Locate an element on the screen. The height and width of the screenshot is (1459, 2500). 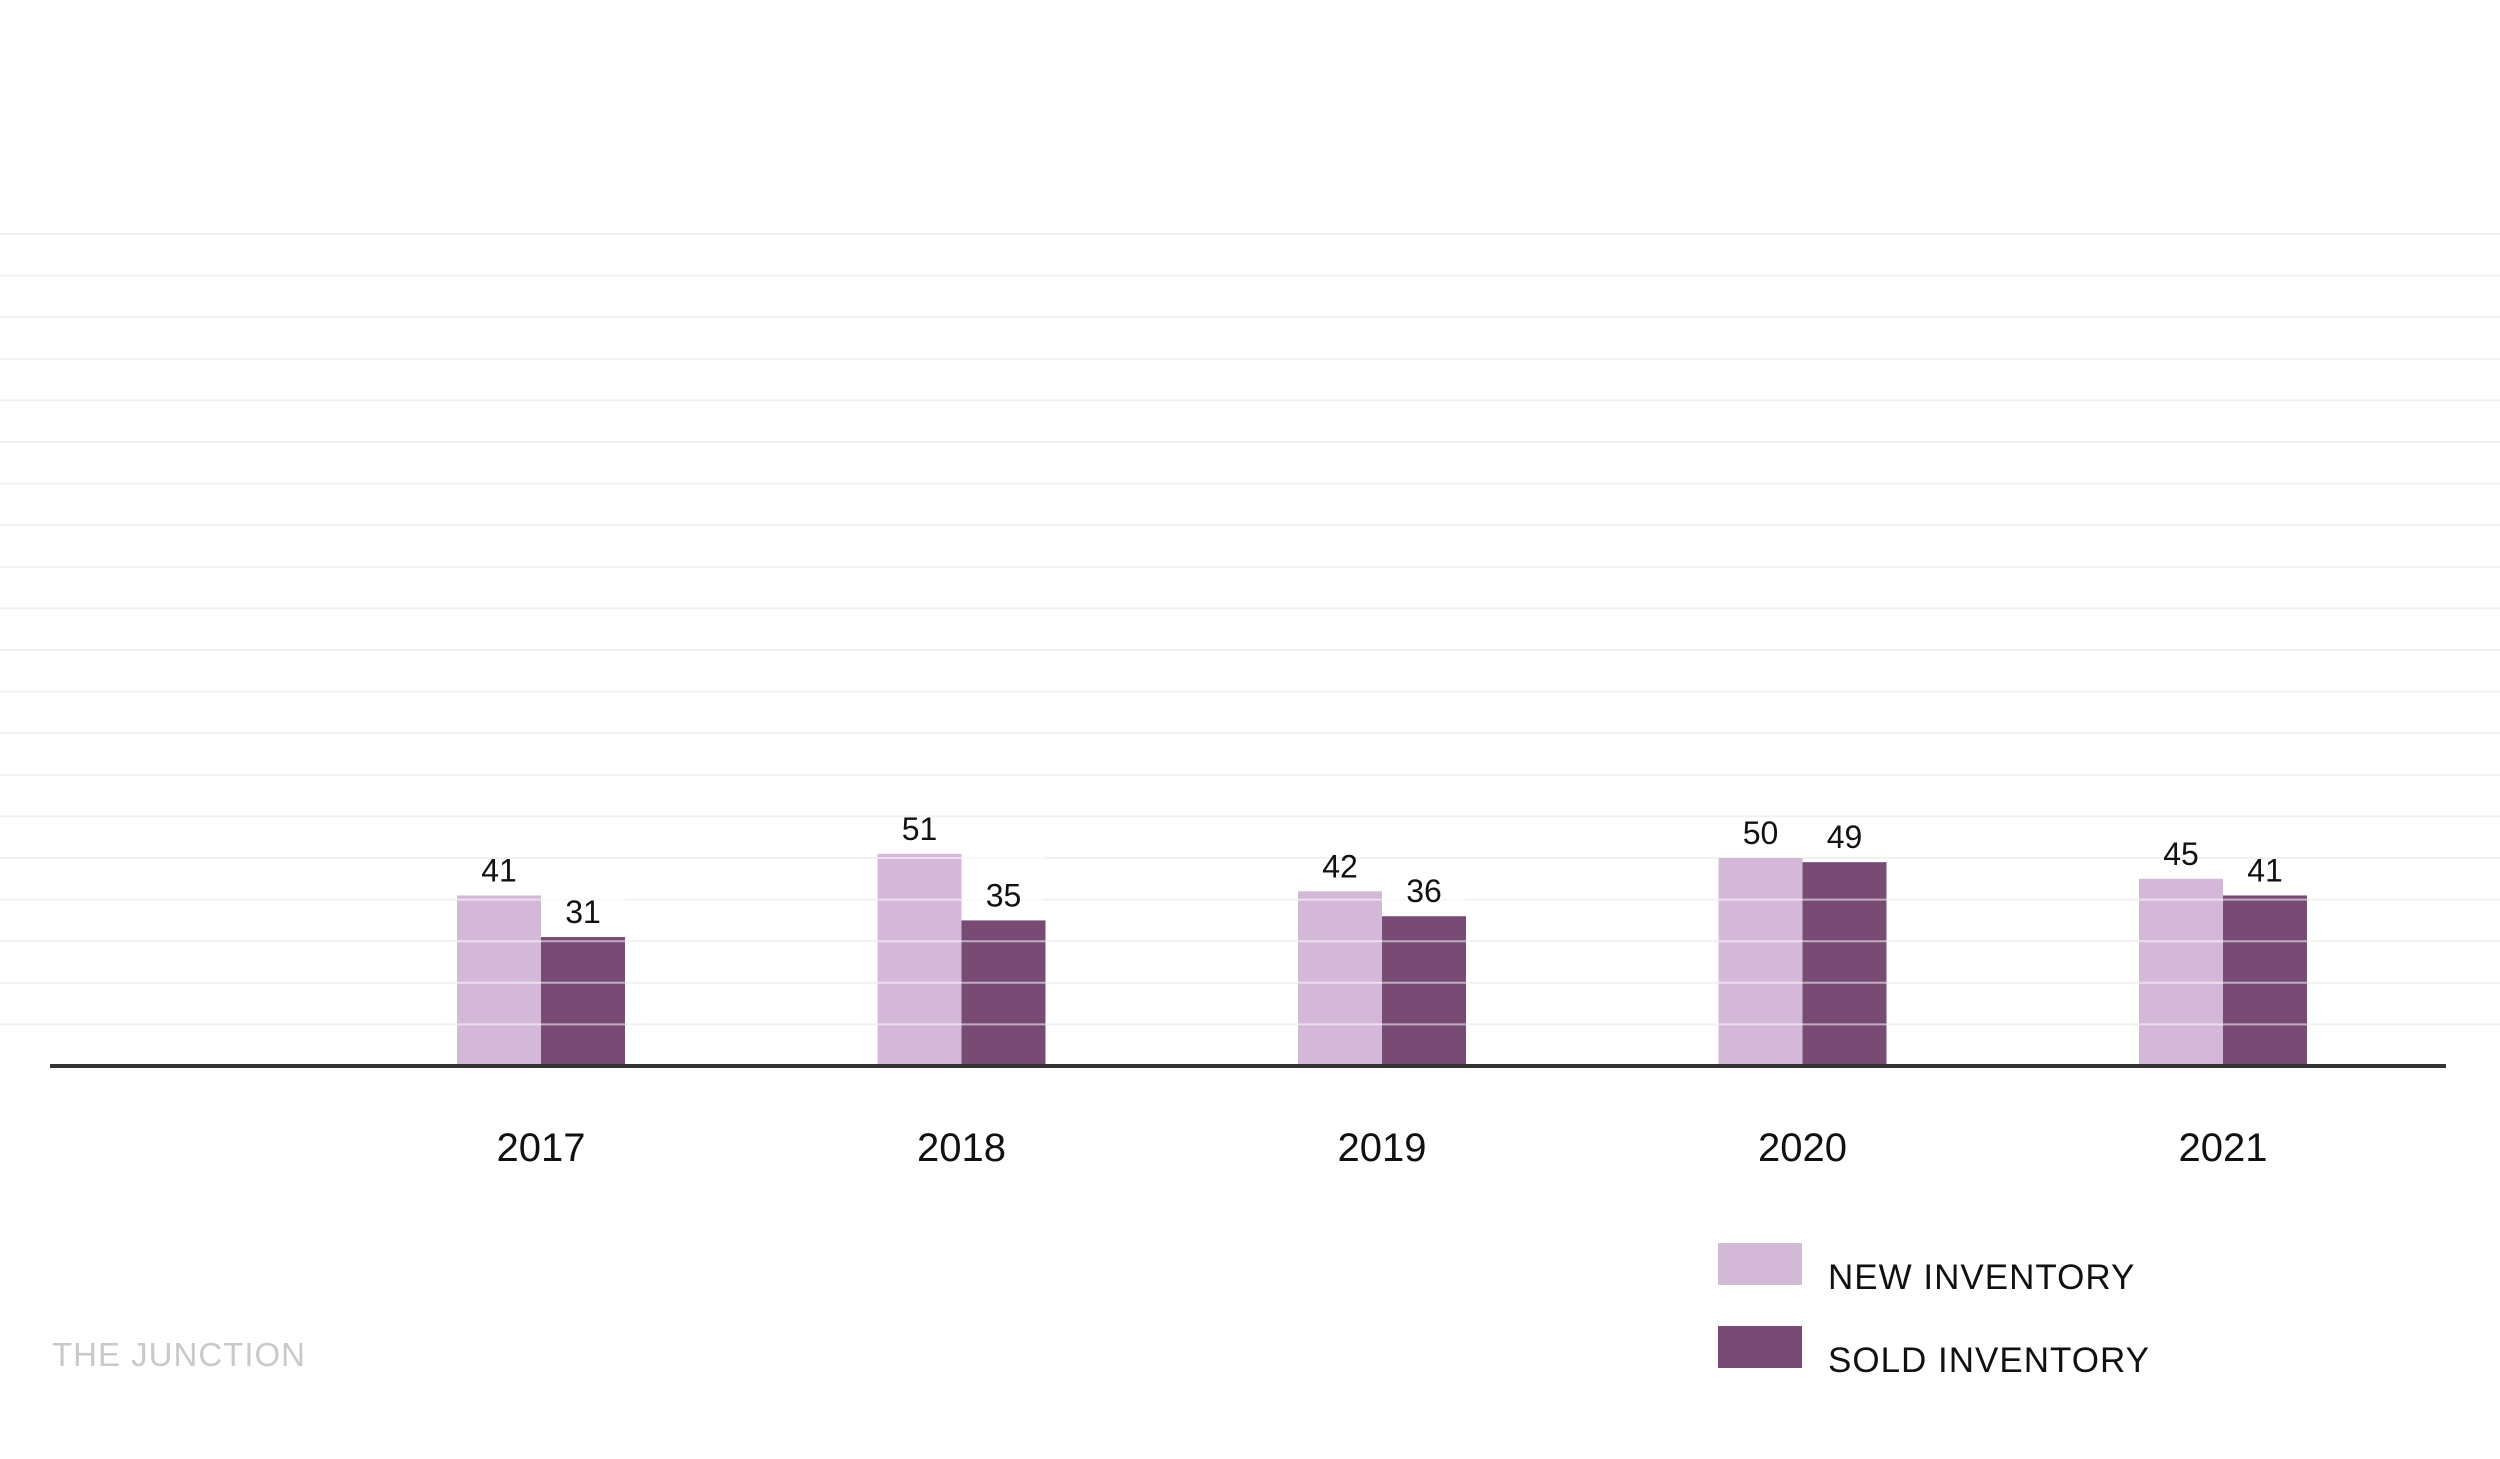
value-label-sold-2018: 35 is located at coordinates (1004, 895).